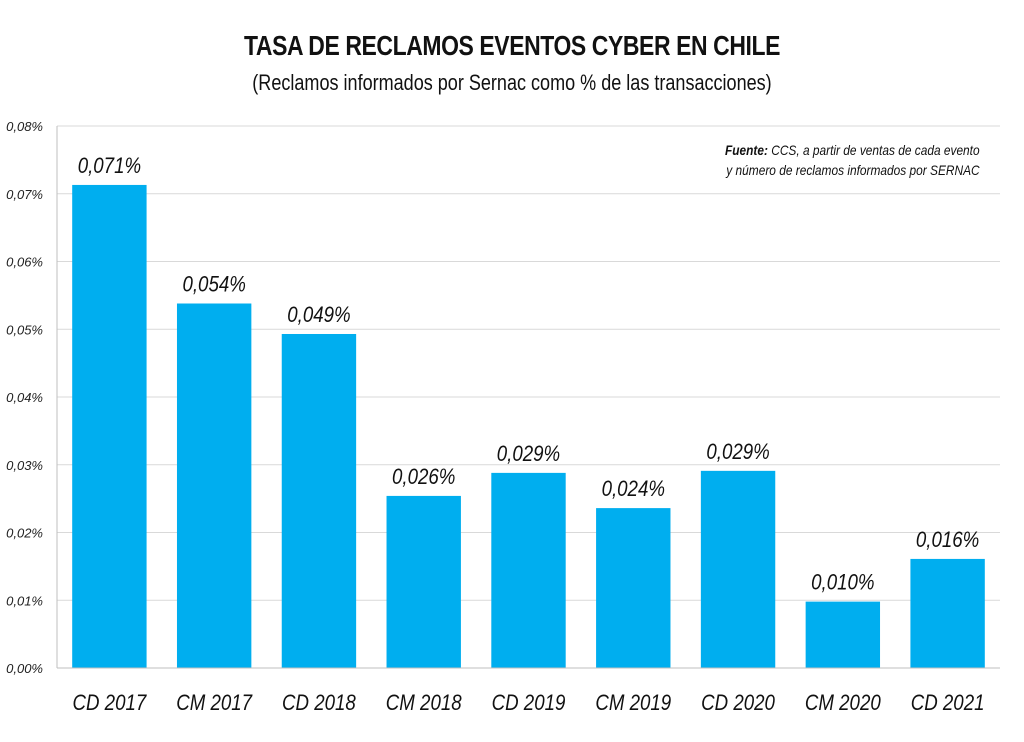  I want to click on x-tick-label: CM 2018, so click(424, 704).